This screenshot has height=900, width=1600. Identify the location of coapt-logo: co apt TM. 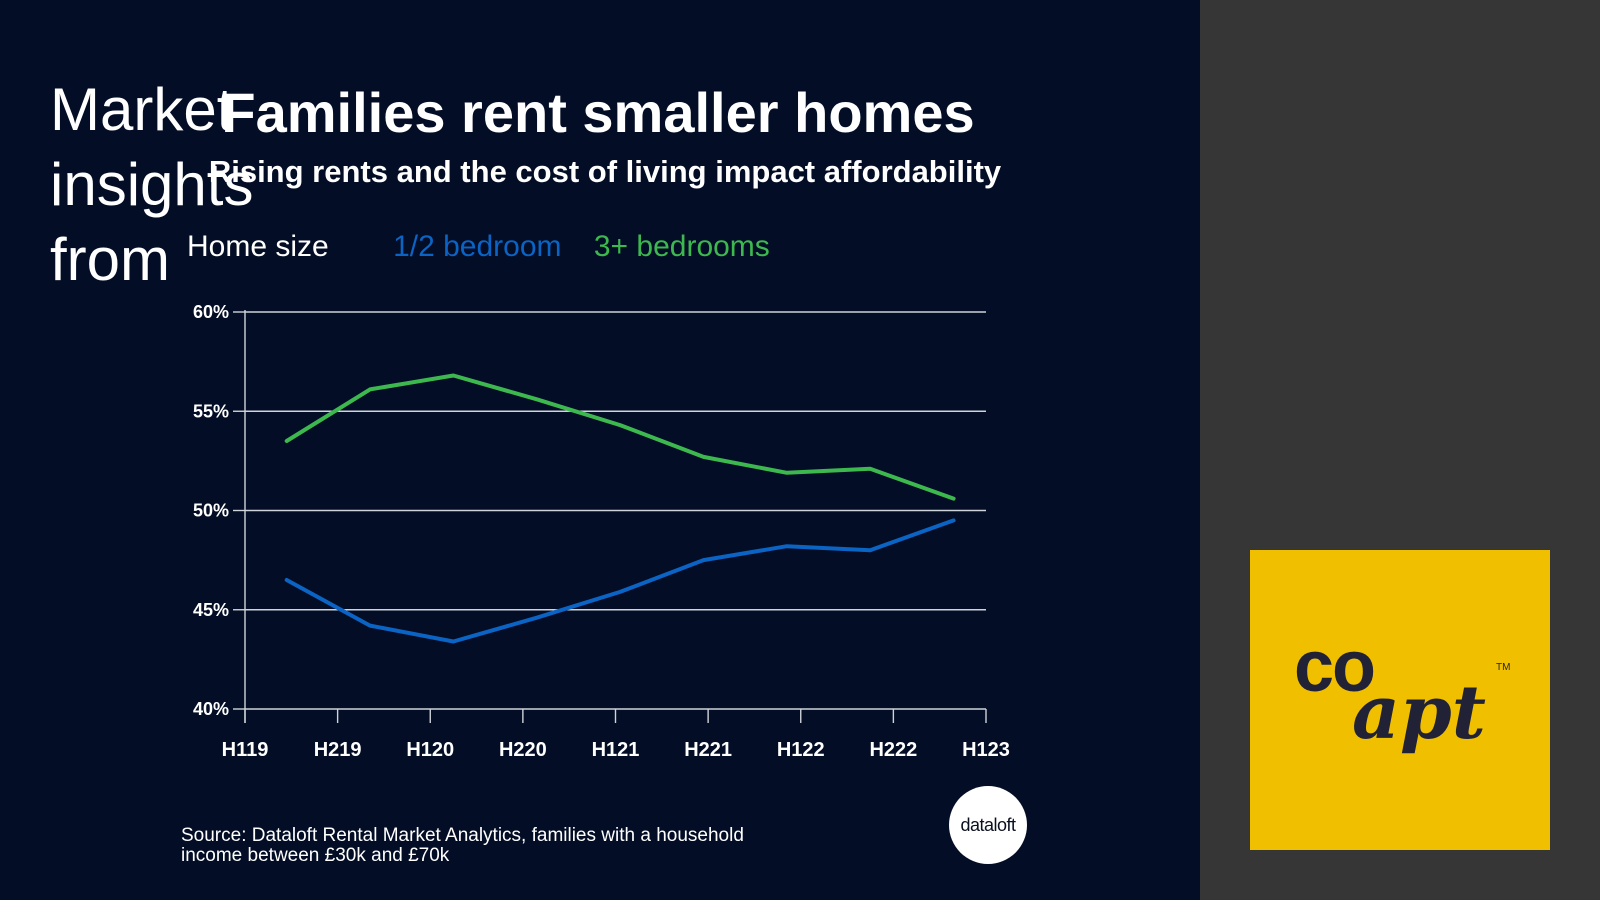
(1400, 700).